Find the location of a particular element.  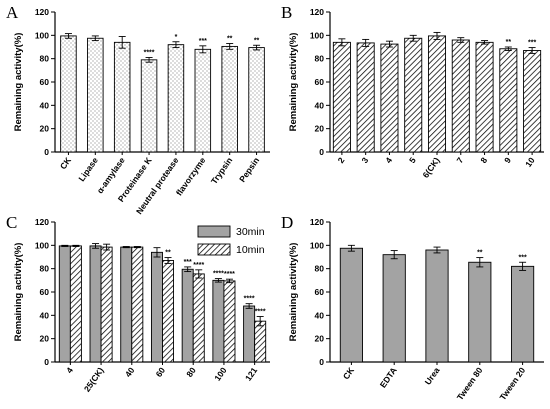

x-tick-label: 25(CK) is located at coordinates (94, 379).